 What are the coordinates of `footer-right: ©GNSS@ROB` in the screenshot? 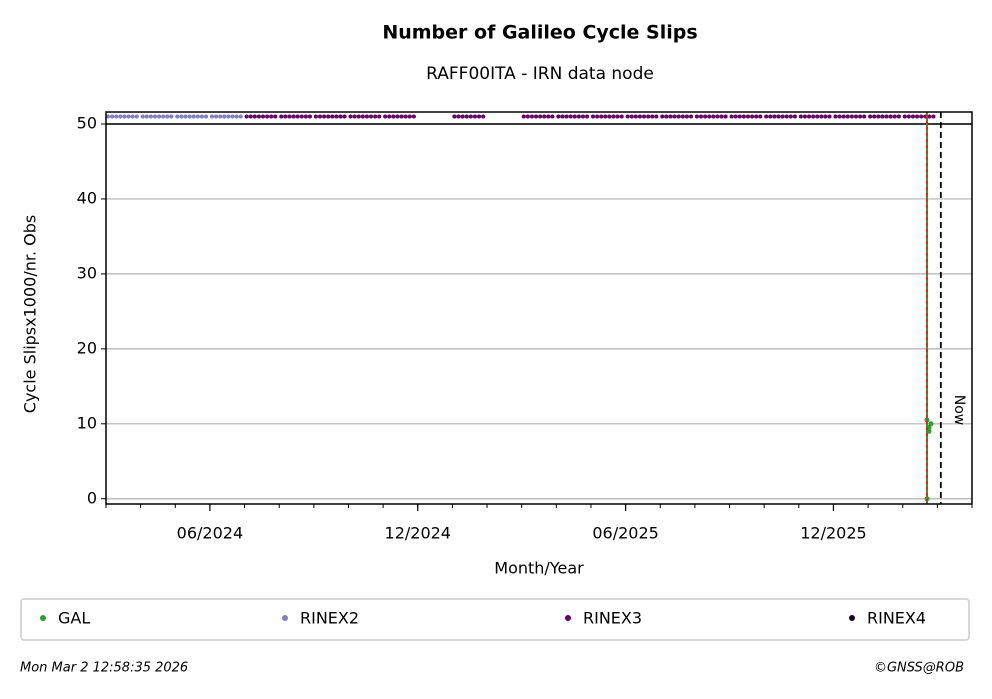 It's located at (919, 668).